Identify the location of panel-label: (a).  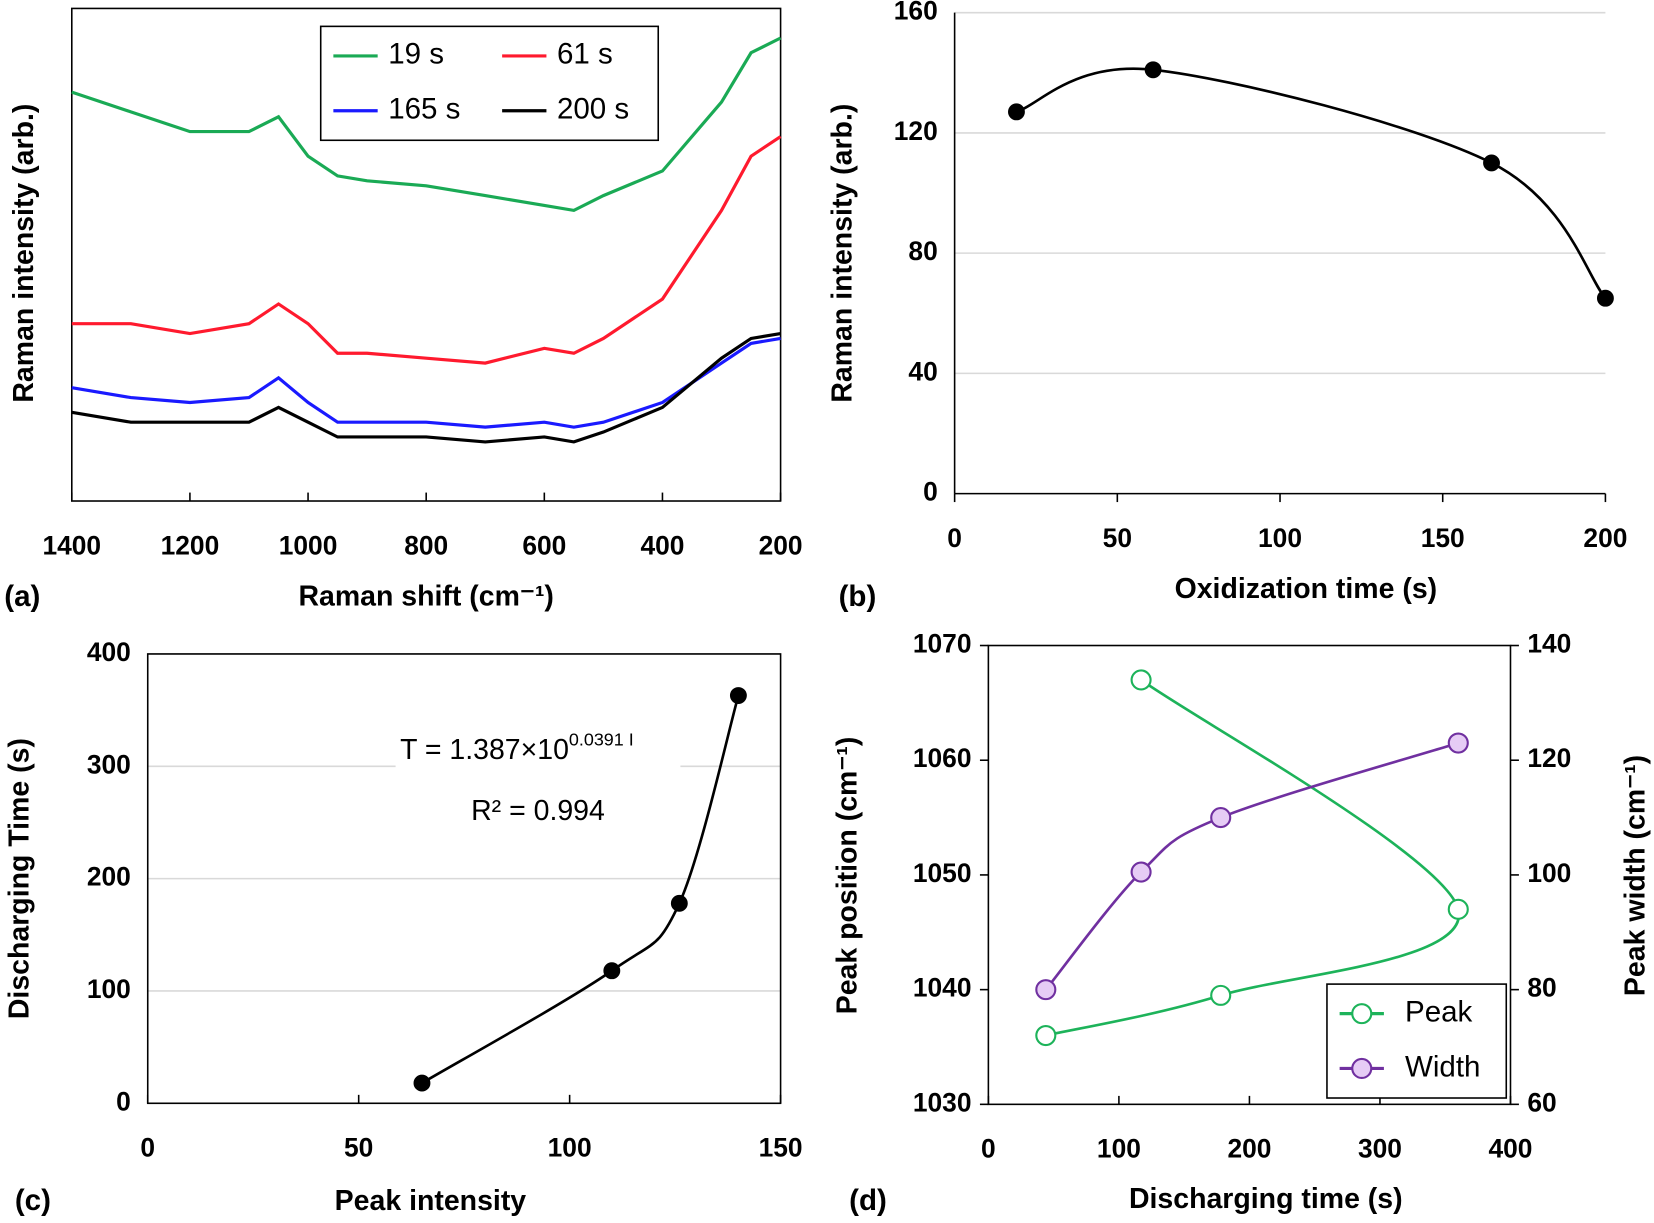
(22, 596).